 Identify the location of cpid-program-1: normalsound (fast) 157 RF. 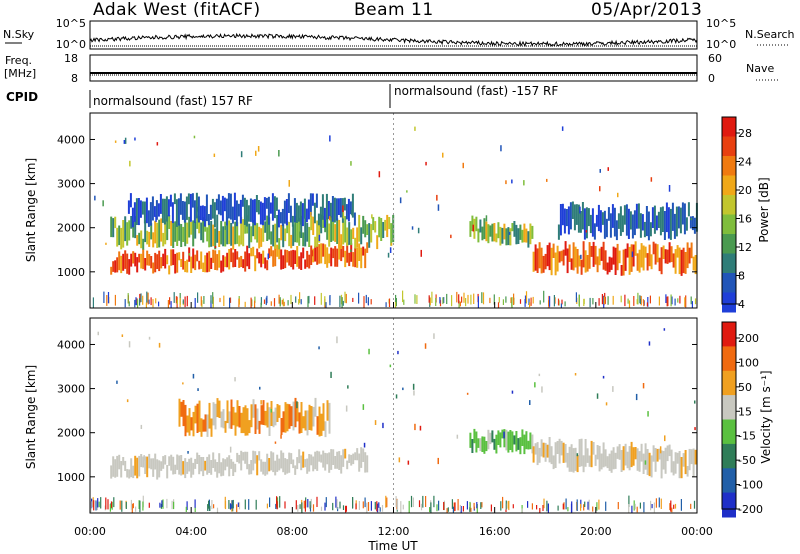
(173, 101).